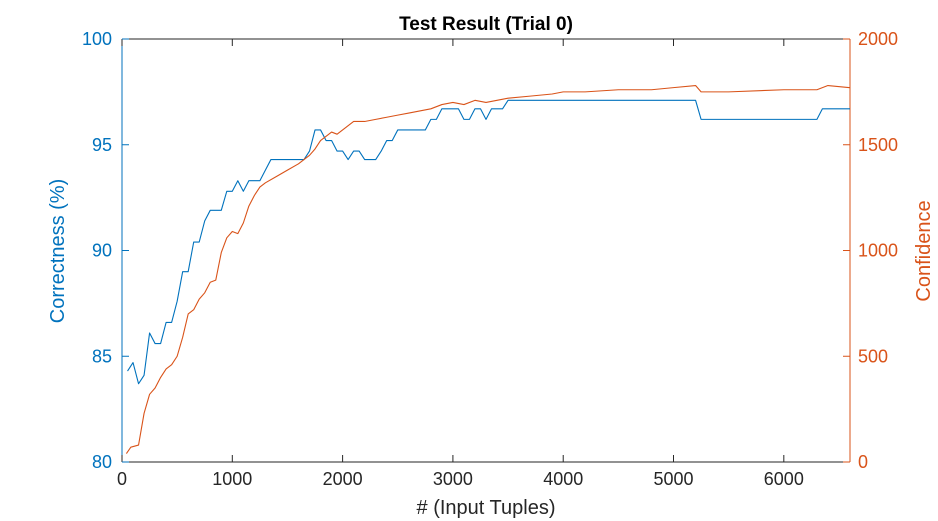 The width and height of the screenshot is (938, 521). I want to click on x-tick-label: 6000, so click(784, 479).